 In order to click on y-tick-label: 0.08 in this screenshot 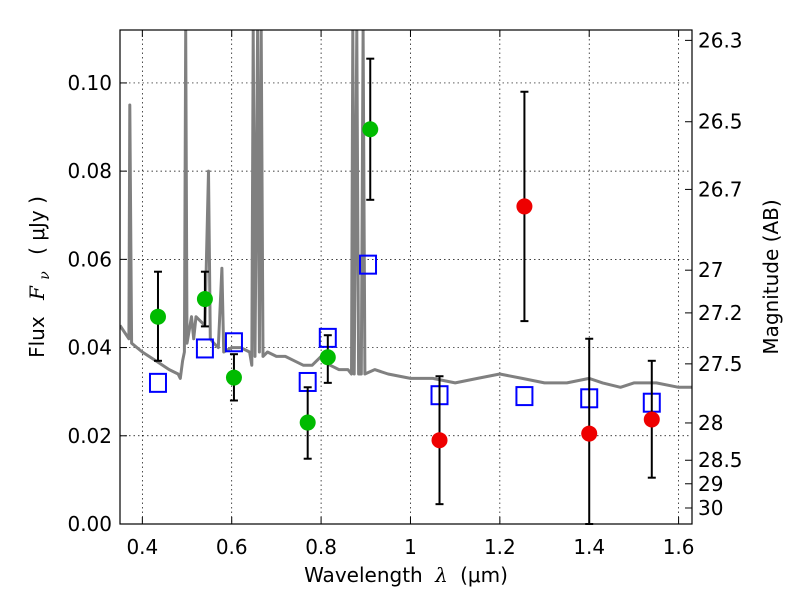, I will do `click(89, 171)`.